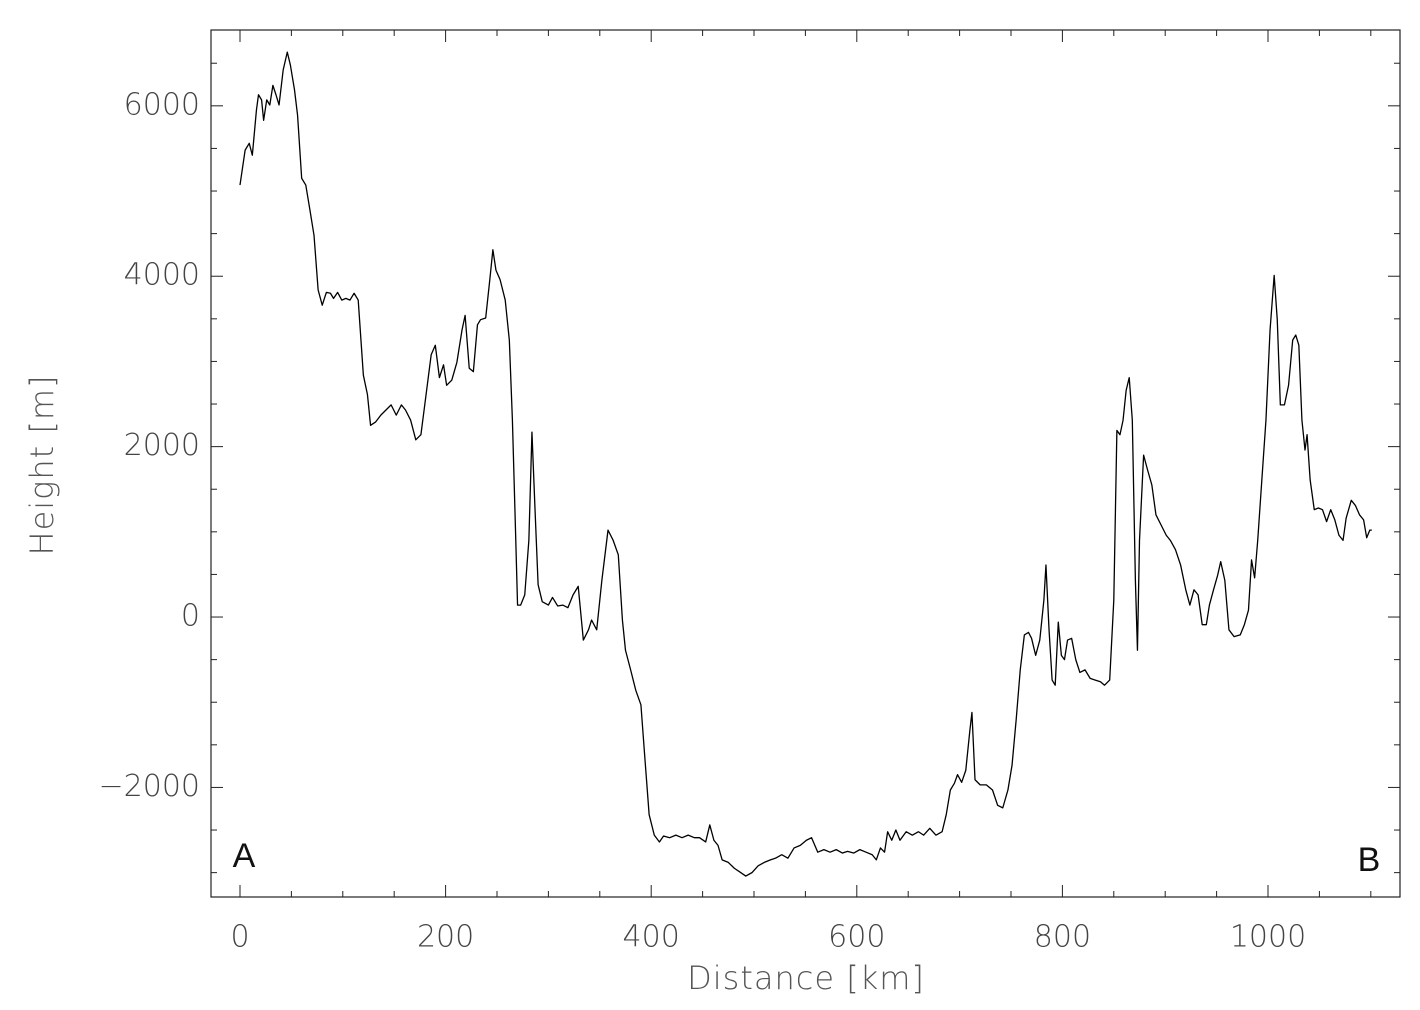  I want to click on y-tick-label: 2000, so click(162, 445).